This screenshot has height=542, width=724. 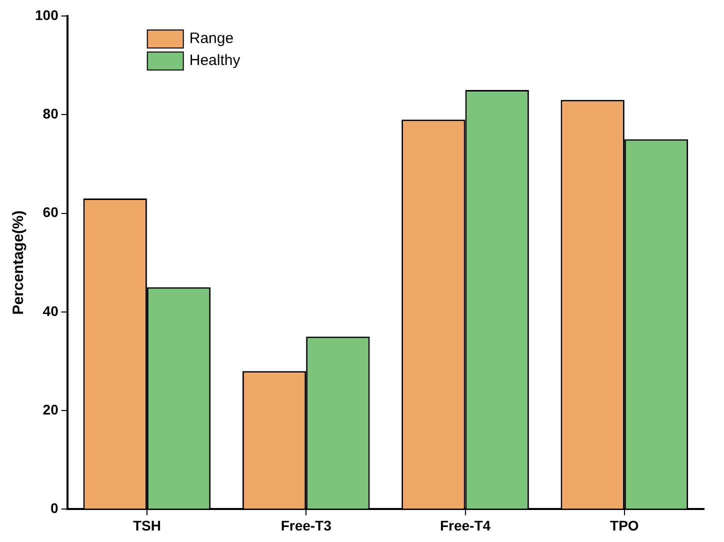 What do you see at coordinates (50, 212) in the screenshot?
I see `y-tick-label: 60` at bounding box center [50, 212].